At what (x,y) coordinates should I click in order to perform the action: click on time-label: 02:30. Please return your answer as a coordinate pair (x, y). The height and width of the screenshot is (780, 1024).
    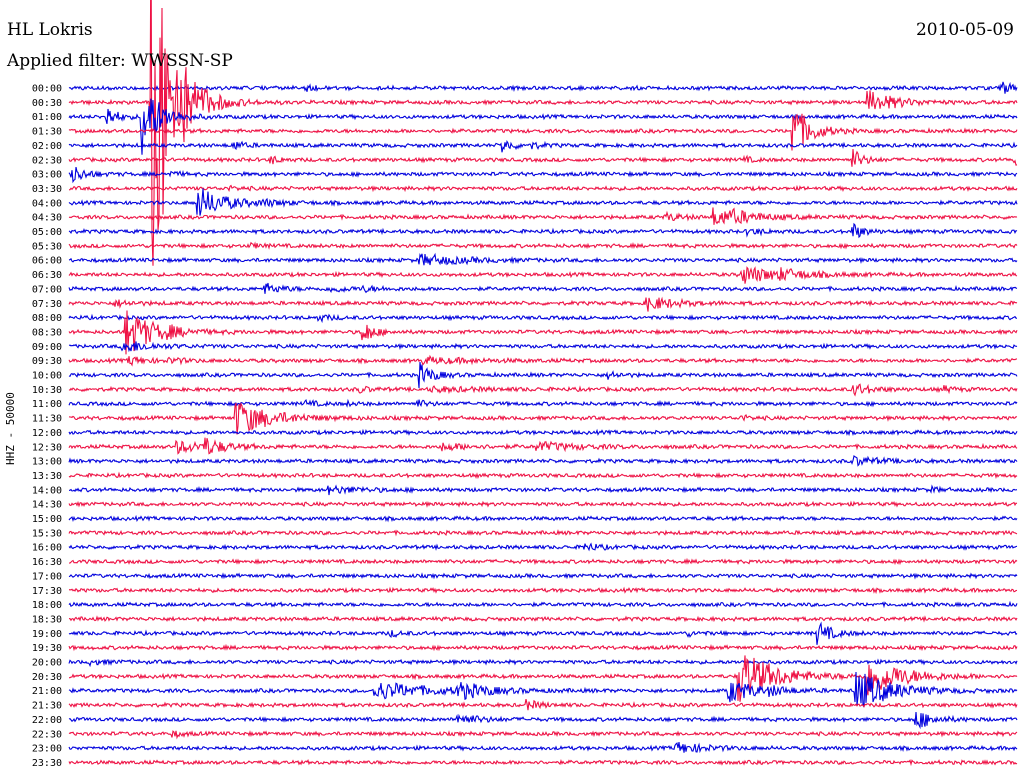
    Looking at the image, I should click on (47, 160).